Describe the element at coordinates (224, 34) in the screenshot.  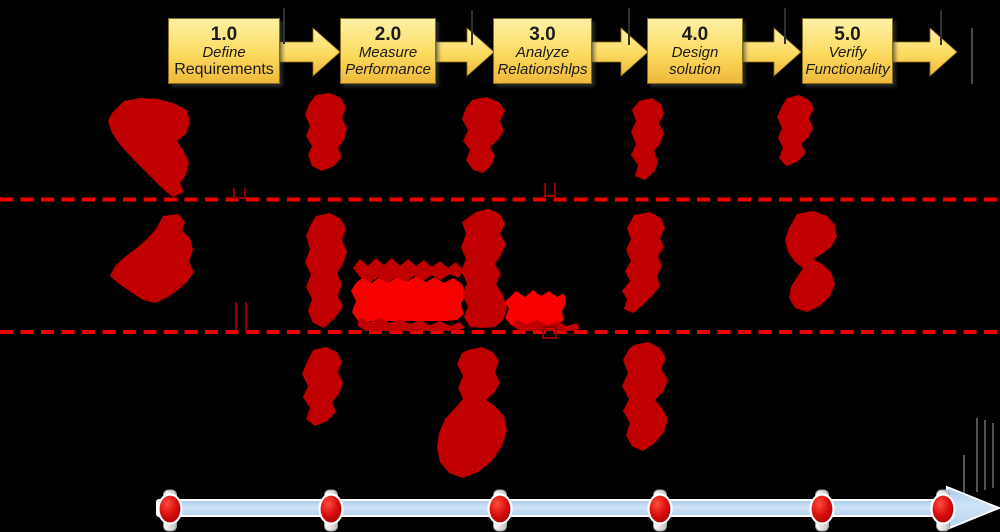
I see `step-number: 1.0` at that location.